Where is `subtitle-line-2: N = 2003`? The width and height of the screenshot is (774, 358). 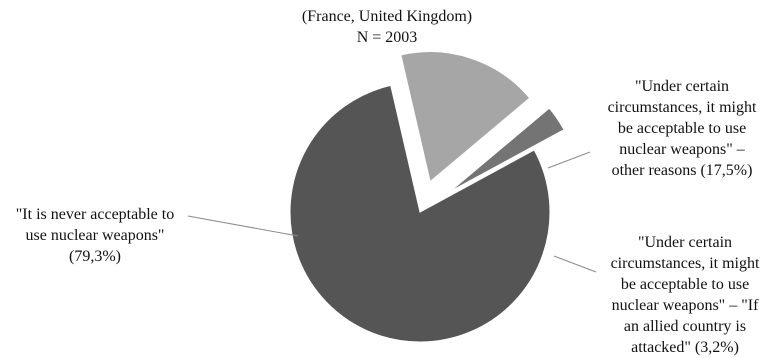 subtitle-line-2: N = 2003 is located at coordinates (387, 37).